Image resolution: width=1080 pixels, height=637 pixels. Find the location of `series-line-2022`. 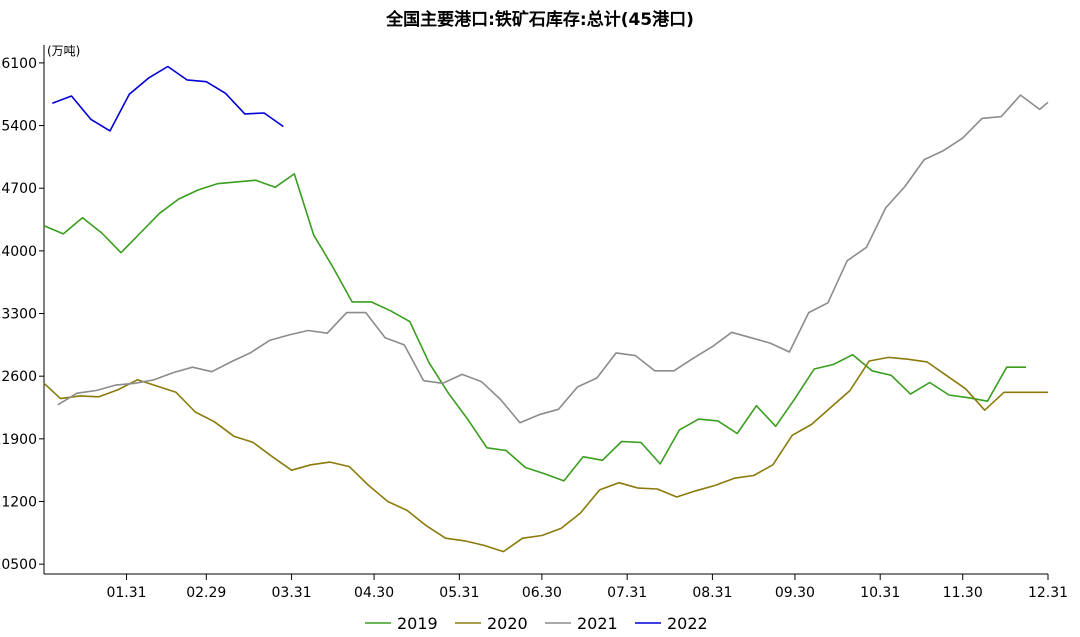

series-line-2022 is located at coordinates (168, 98).